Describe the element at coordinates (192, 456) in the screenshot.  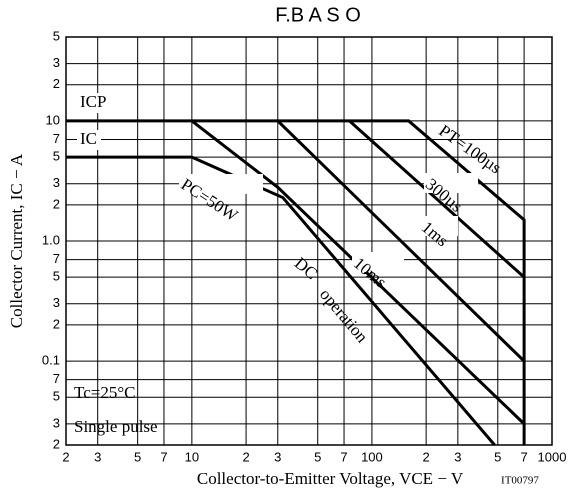
I see `x-tick-label: 10` at that location.